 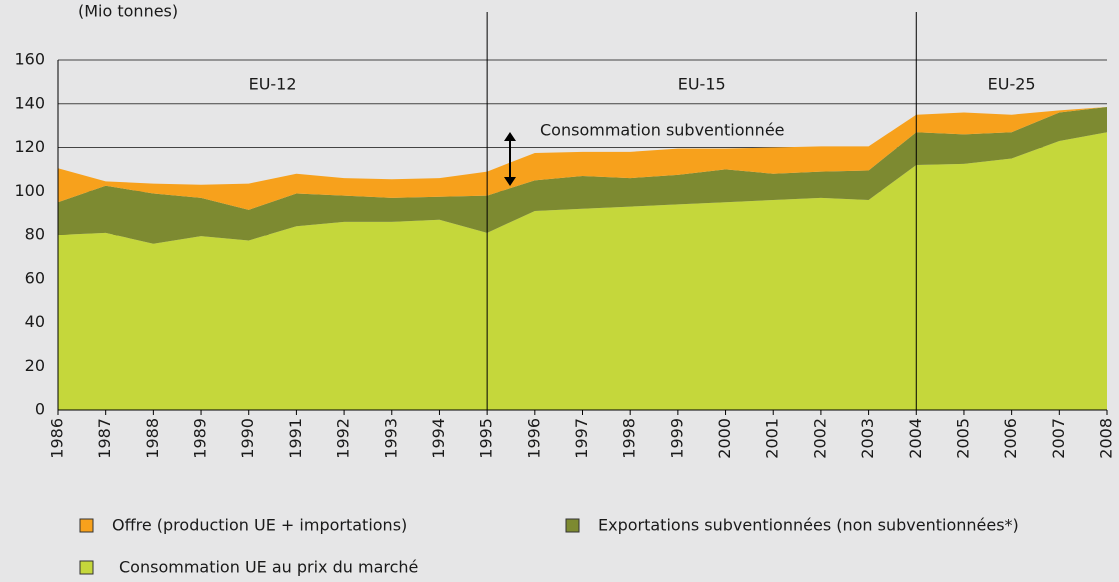 I want to click on x-tick-label: 1993, so click(x=390, y=438).